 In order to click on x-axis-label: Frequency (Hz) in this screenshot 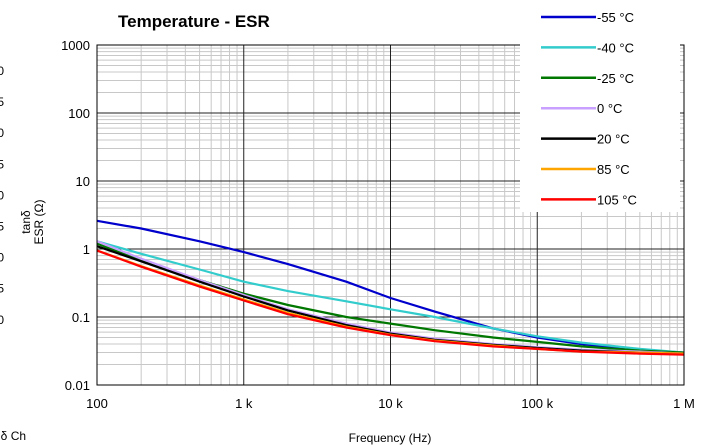, I will do `click(390, 438)`.